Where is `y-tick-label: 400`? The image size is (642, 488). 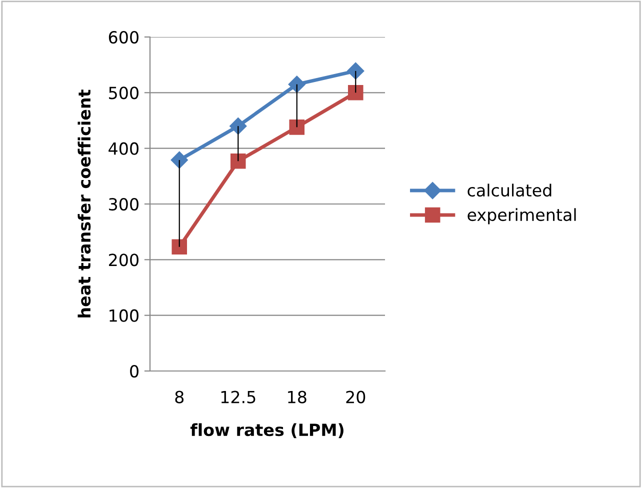
y-tick-label: 400 is located at coordinates (123, 148).